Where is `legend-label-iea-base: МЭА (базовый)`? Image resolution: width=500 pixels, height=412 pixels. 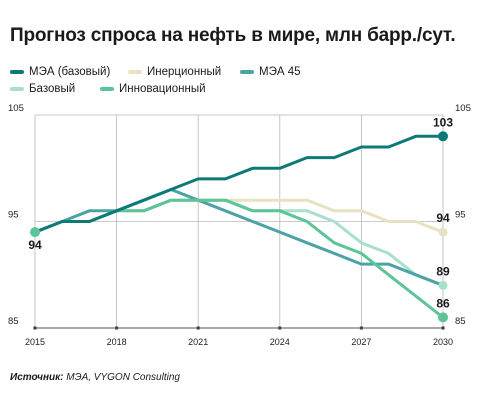 legend-label-iea-base: МЭА (базовый) is located at coordinates (70, 72).